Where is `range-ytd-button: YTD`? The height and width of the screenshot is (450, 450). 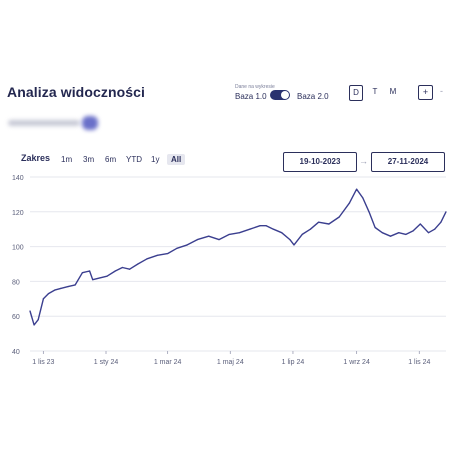
range-ytd-button: YTD is located at coordinates (134, 159).